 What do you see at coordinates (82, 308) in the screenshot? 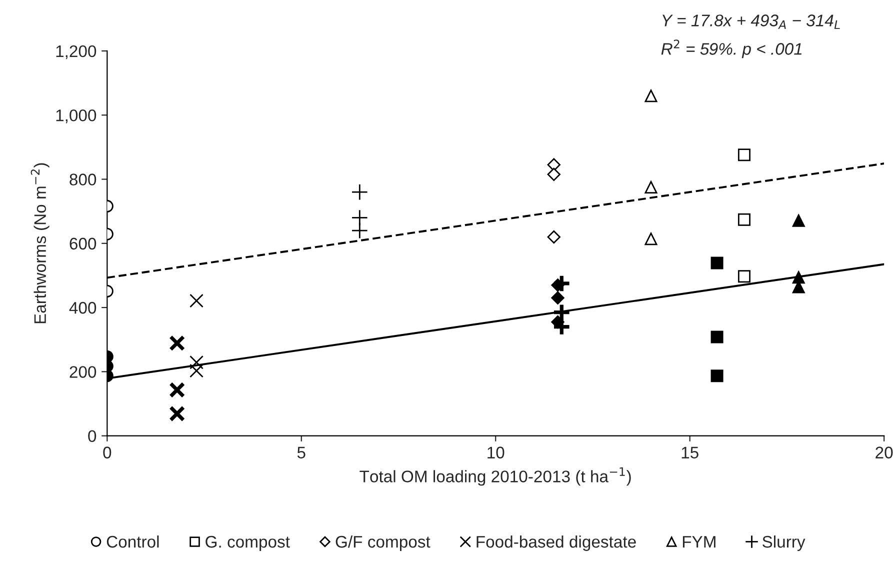
I see `y-tick-label: 400` at bounding box center [82, 308].